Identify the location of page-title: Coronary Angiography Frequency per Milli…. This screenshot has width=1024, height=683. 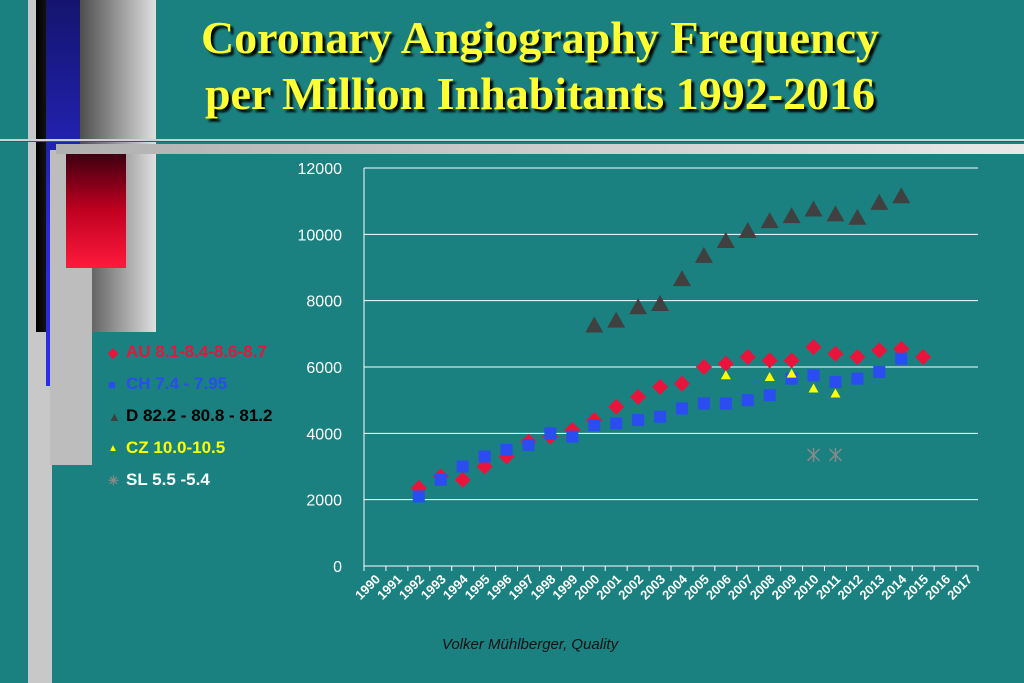
(540, 66).